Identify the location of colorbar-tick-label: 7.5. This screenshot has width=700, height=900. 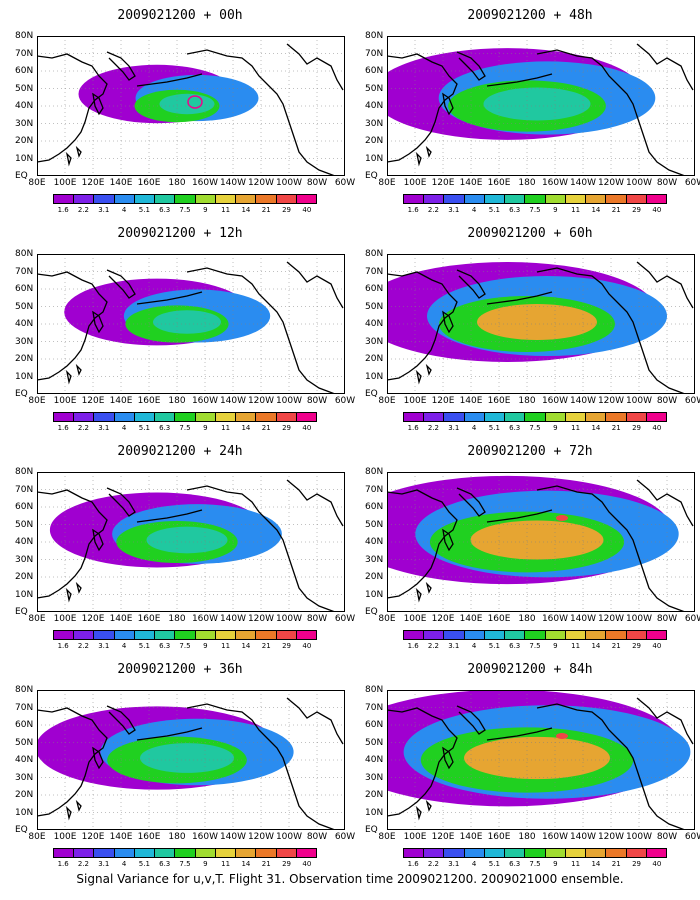
(185, 646).